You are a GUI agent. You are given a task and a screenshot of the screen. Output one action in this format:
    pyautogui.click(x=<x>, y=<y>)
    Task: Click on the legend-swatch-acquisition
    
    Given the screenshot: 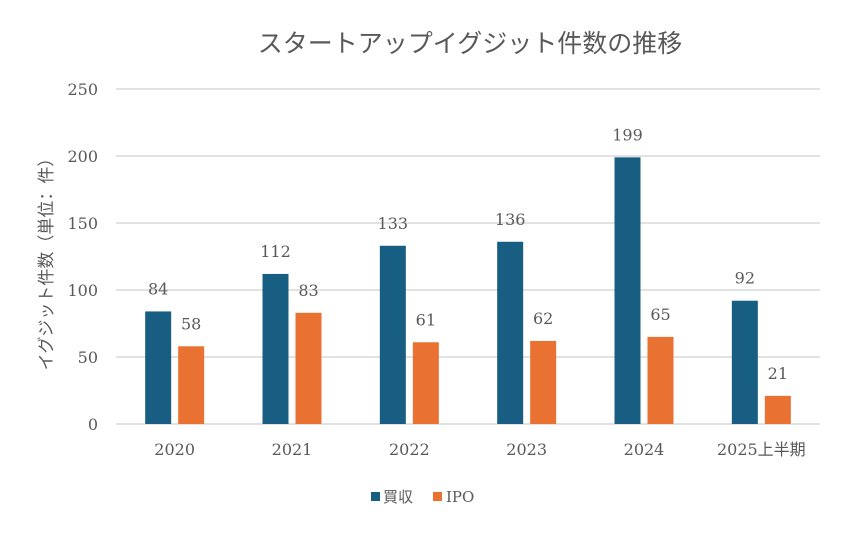 What is the action you would take?
    pyautogui.click(x=375, y=496)
    